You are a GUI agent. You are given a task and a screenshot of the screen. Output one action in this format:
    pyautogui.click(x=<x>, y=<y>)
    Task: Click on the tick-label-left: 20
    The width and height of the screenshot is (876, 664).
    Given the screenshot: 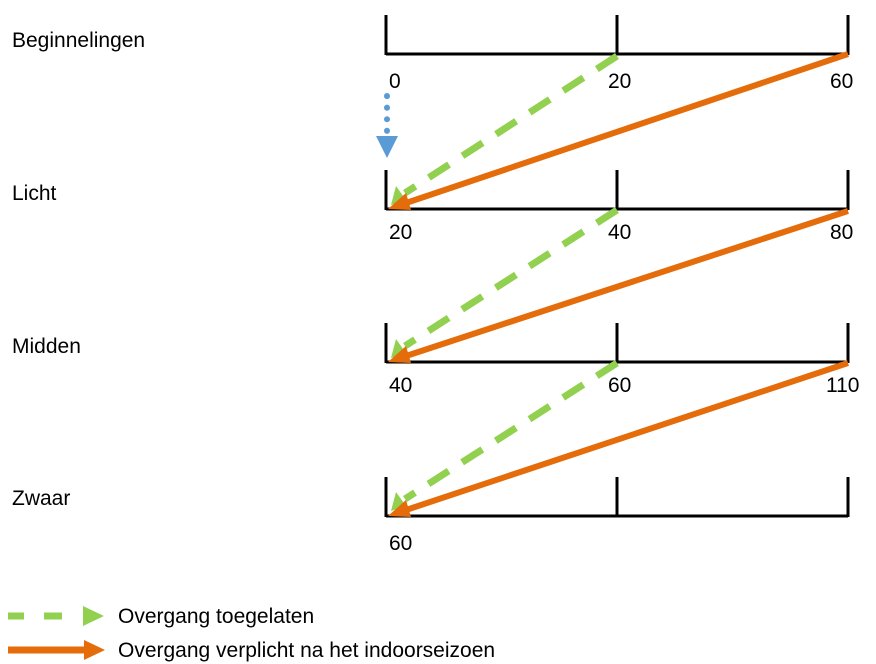 What is the action you would take?
    pyautogui.click(x=400, y=232)
    